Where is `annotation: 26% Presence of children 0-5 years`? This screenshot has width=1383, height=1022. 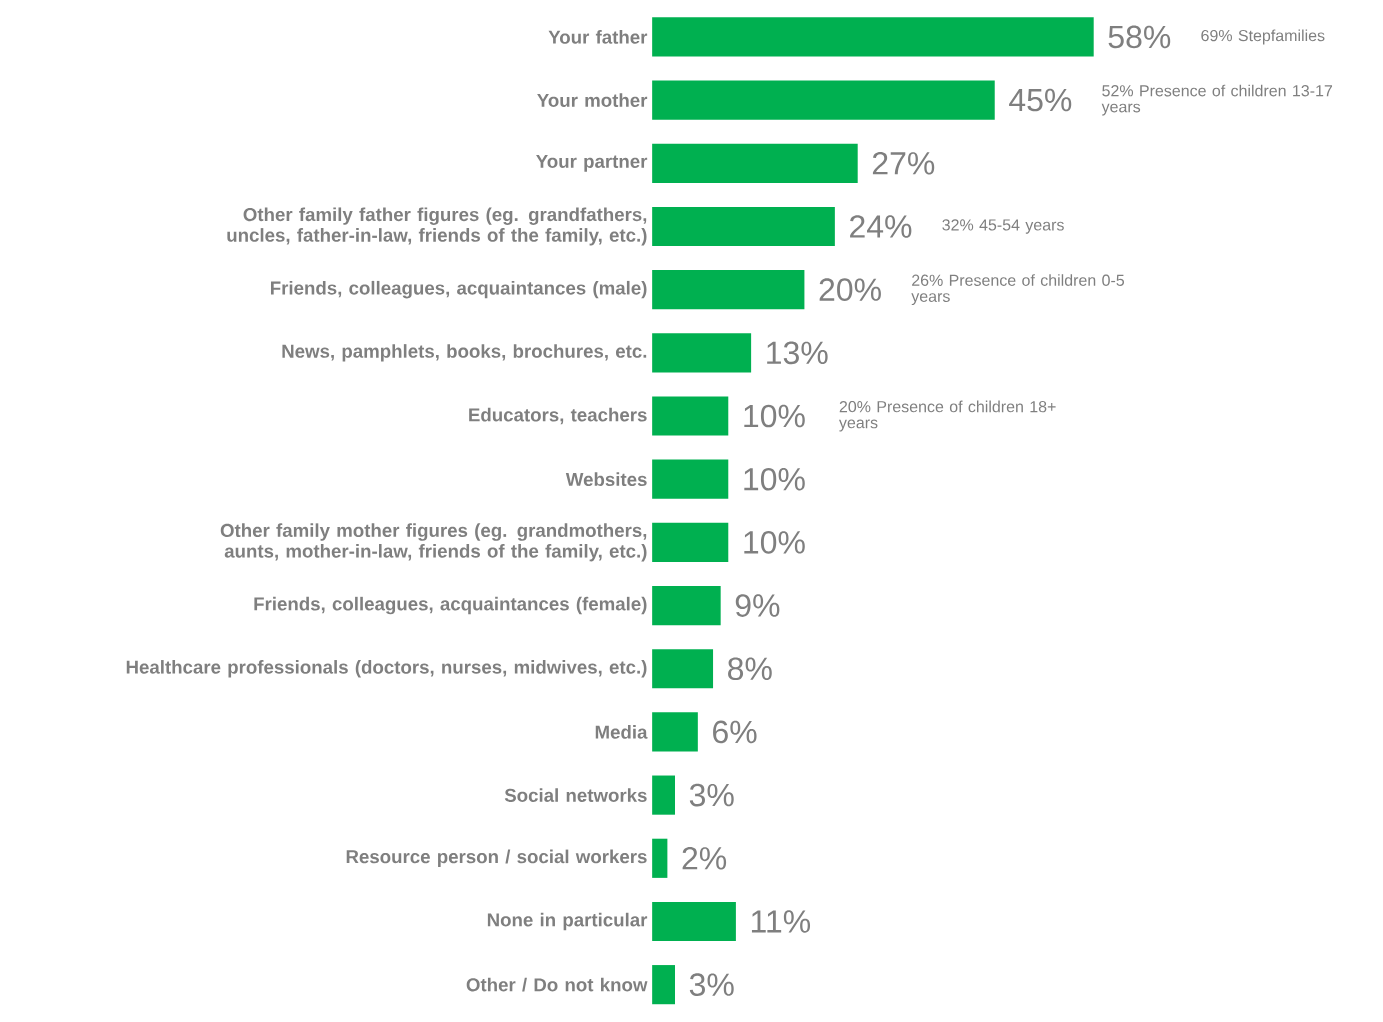 annotation: 26% Presence of children 0-5 years is located at coordinates (1018, 290).